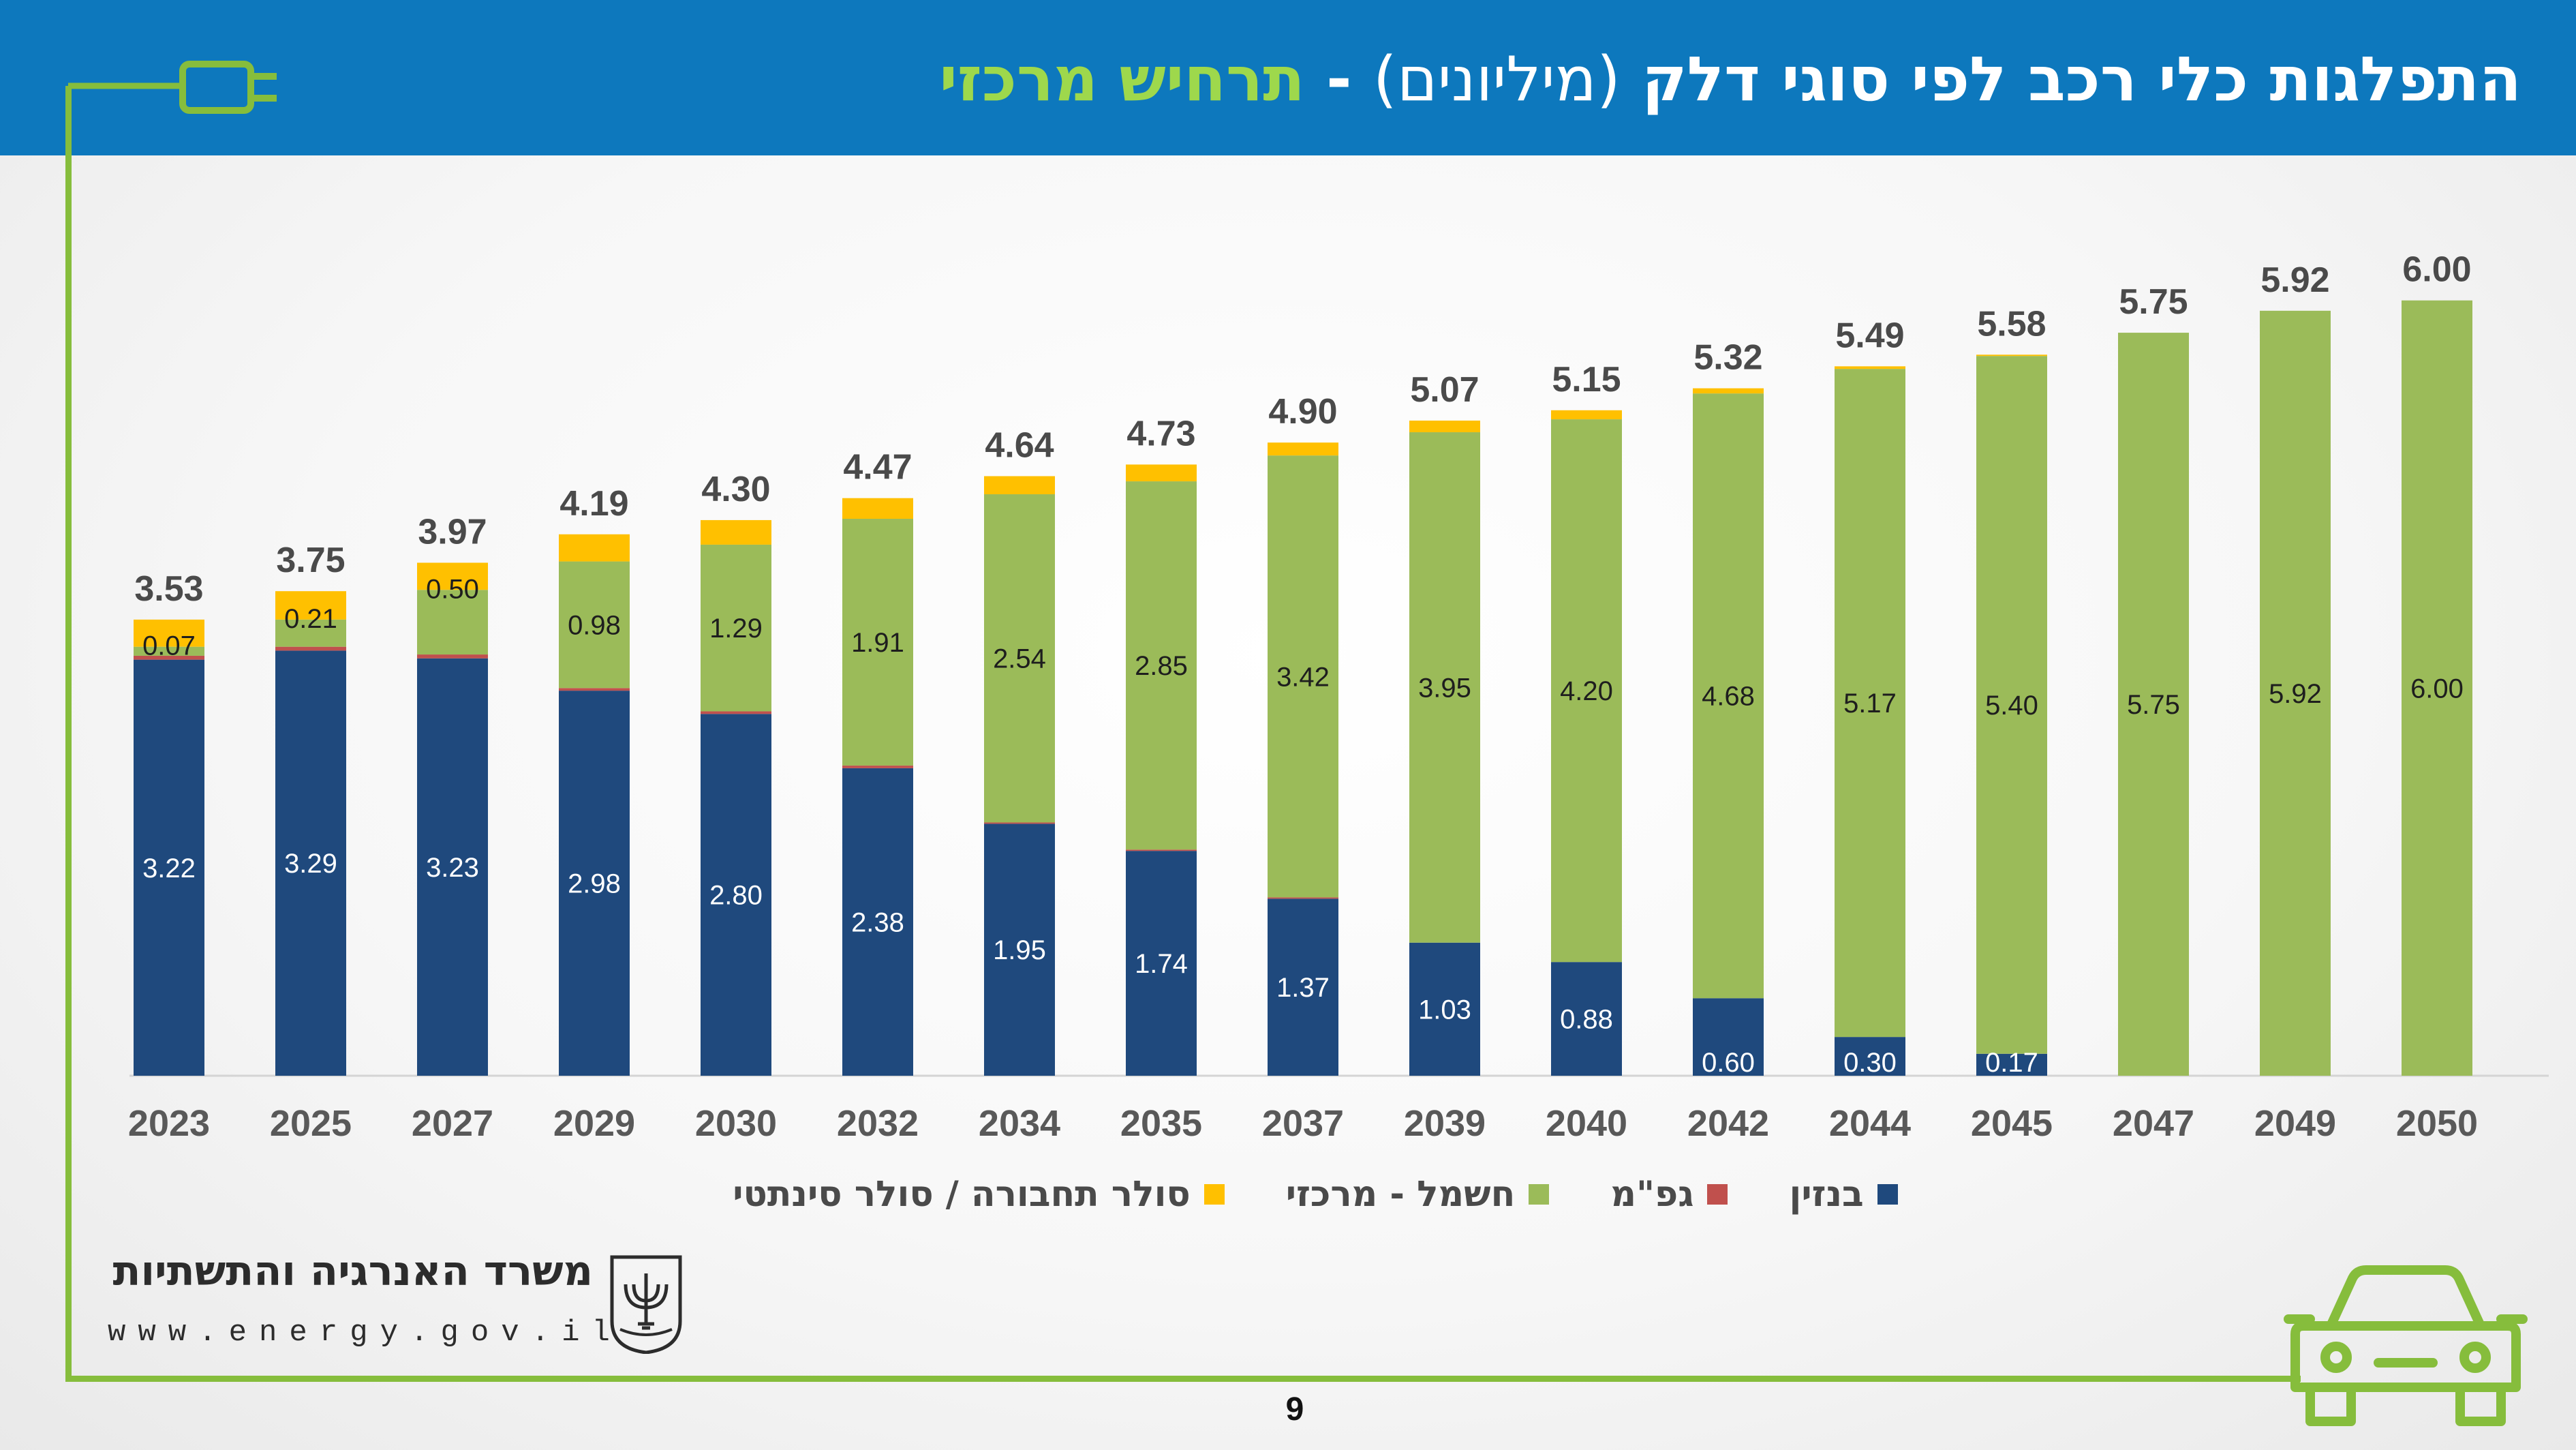 The width and height of the screenshot is (2576, 1450). Describe the element at coordinates (1400, 1194) in the screenshot. I see `legend-label-electric: חשמל - מרכזי` at that location.